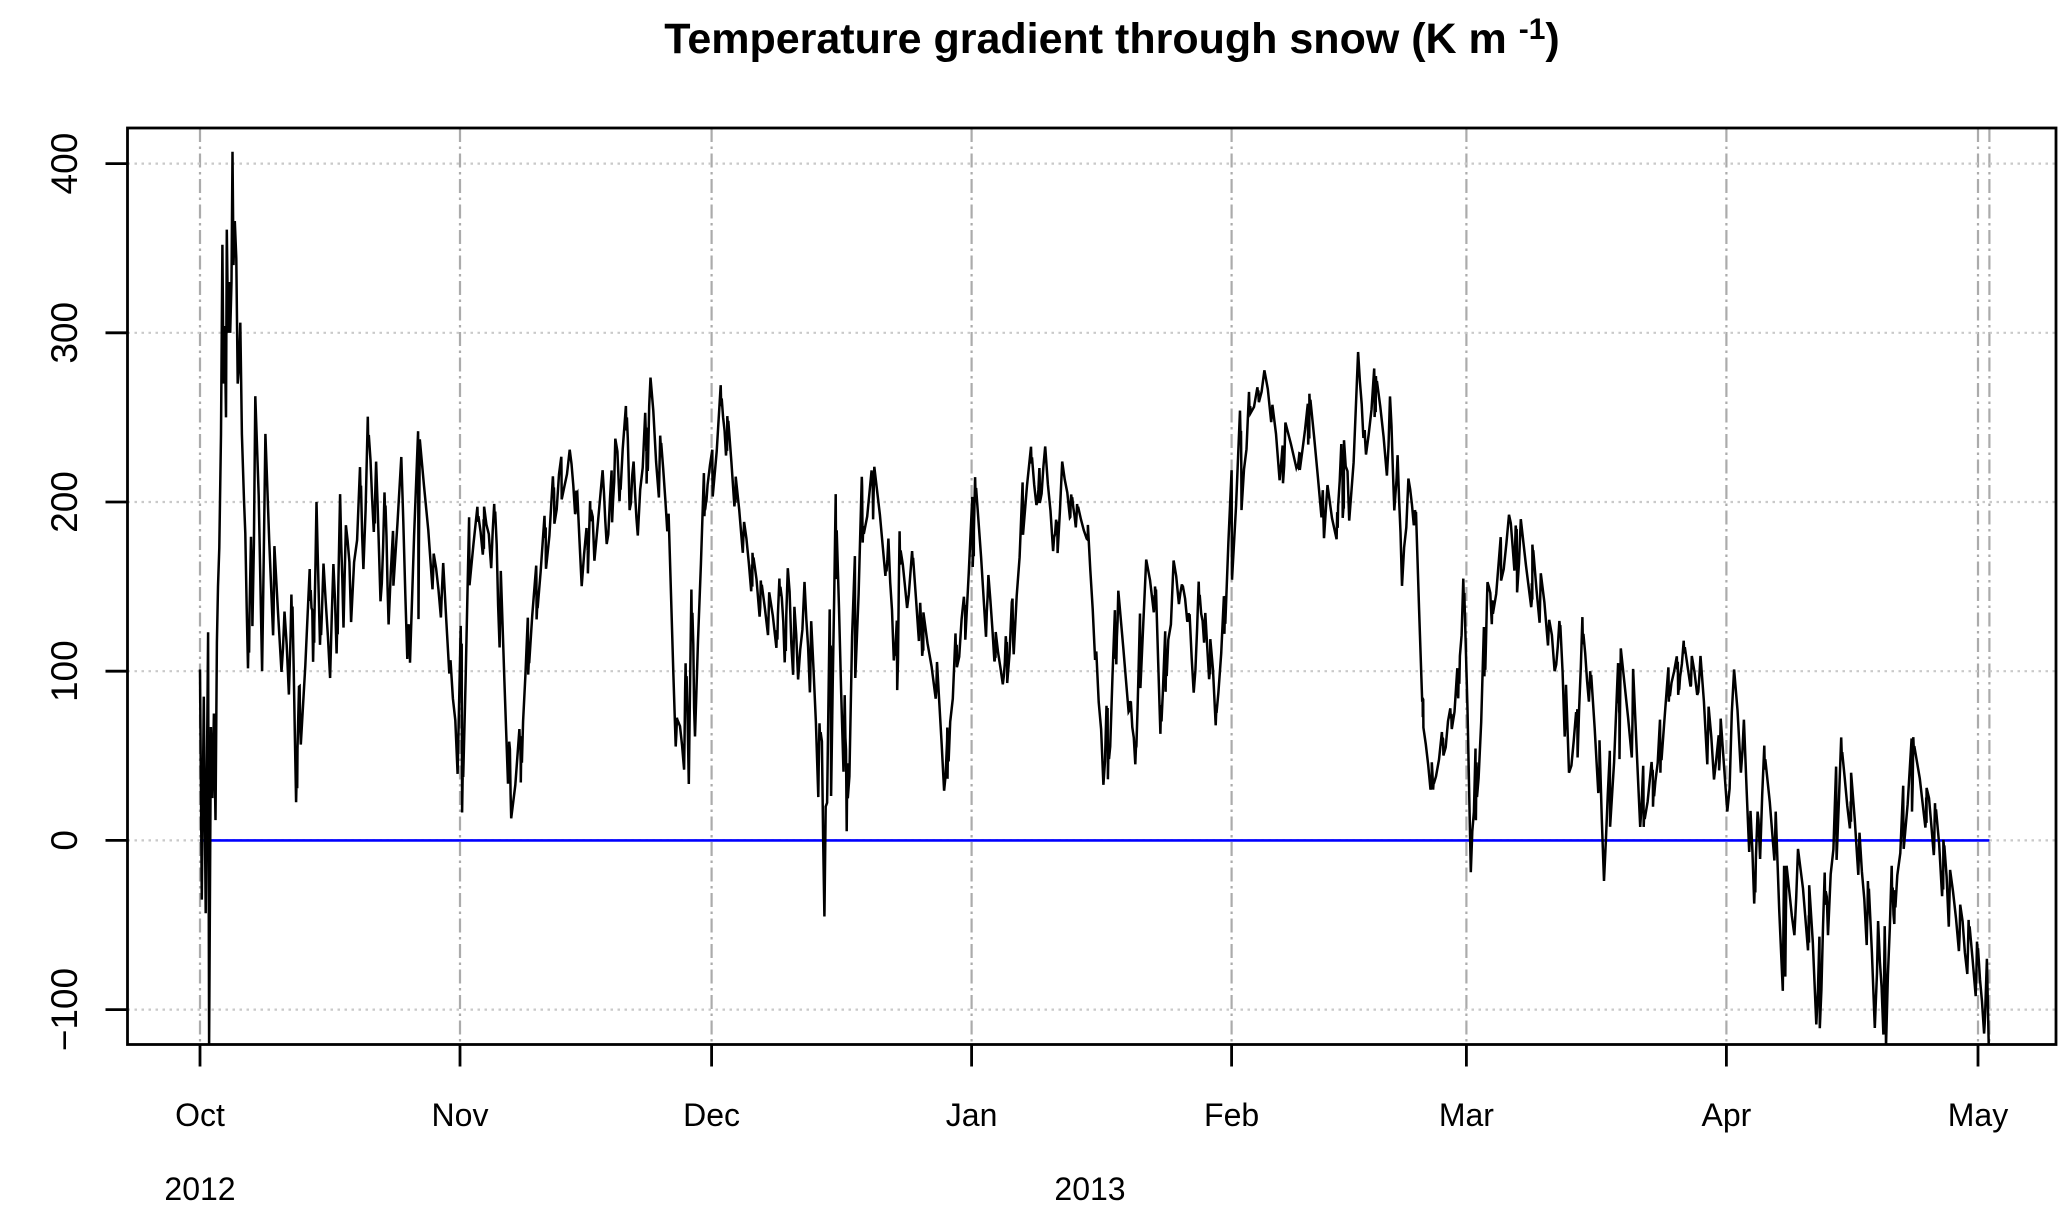 Image resolution: width=2066 pixels, height=1212 pixels. What do you see at coordinates (972, 1115) in the screenshot?
I see `svg-text: Jan` at bounding box center [972, 1115].